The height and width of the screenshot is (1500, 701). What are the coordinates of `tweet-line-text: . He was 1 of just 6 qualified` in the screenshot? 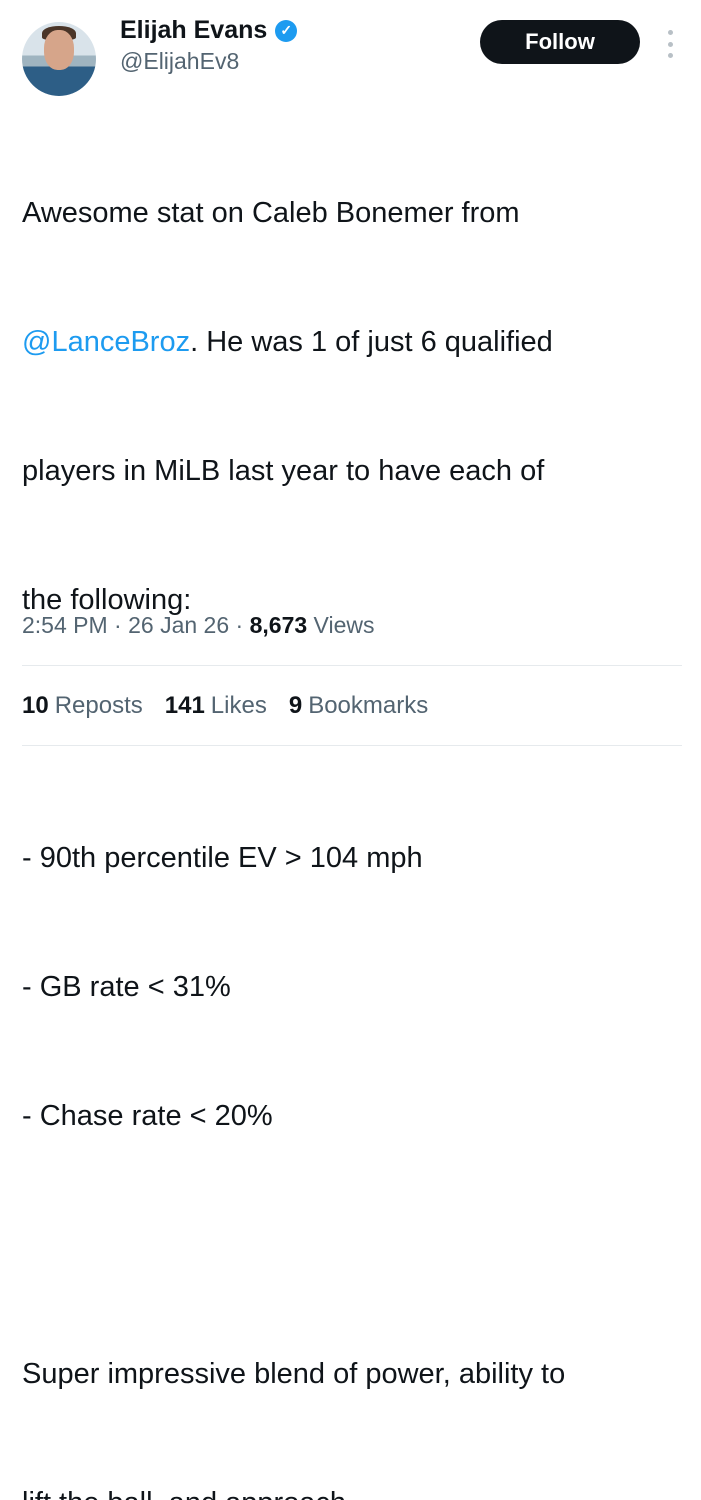 It's located at (371, 342).